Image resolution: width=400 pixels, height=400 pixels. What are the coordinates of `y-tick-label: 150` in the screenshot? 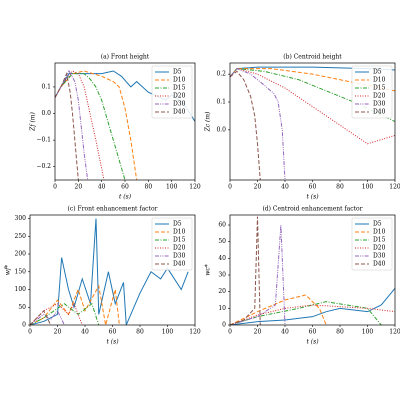 It's located at (21, 271).